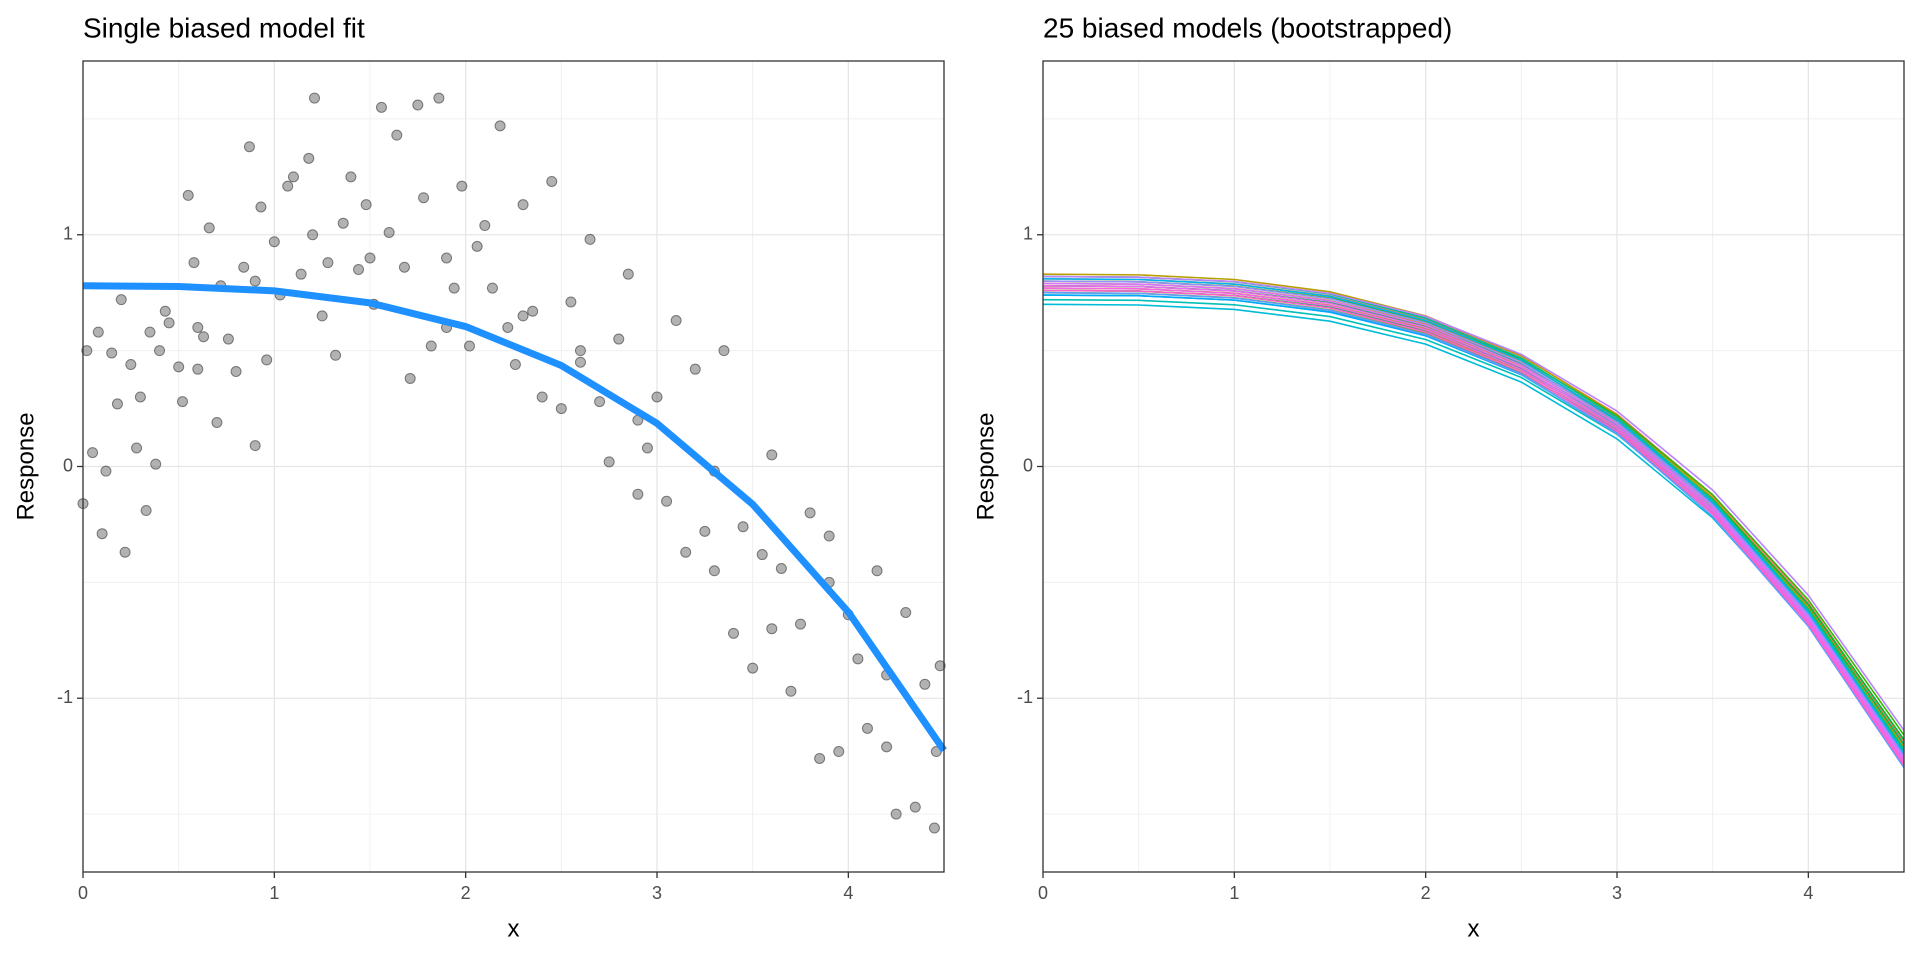 This screenshot has height=960, width=1920. Describe the element at coordinates (1025, 697) in the screenshot. I see `y-tick-label: -1` at that location.